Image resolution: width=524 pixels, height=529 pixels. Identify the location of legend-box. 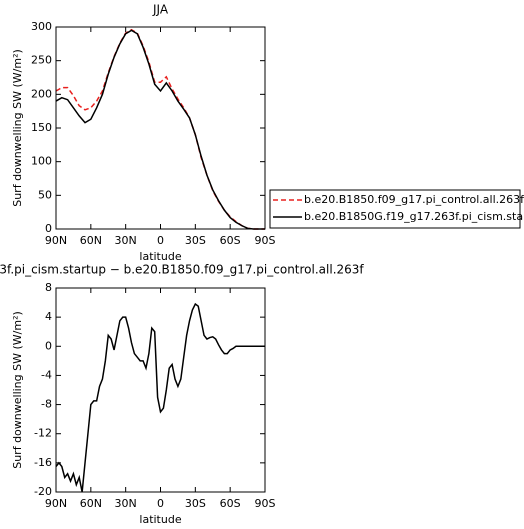
(395, 209).